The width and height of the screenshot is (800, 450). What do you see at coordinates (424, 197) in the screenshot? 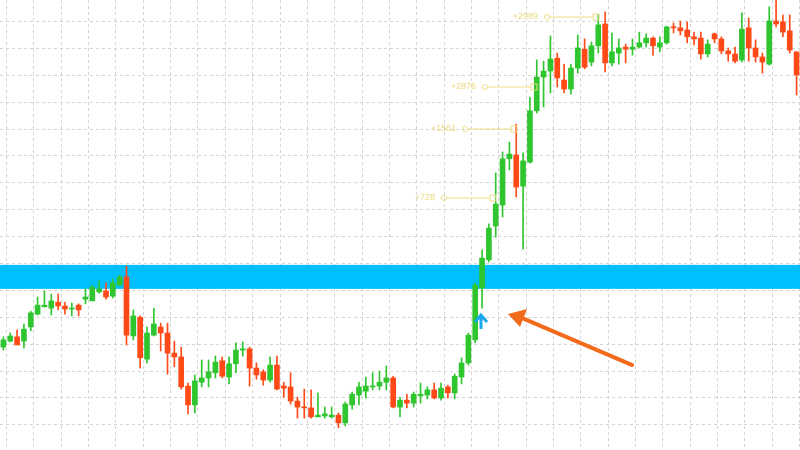
I see `annotation: +728` at bounding box center [424, 197].